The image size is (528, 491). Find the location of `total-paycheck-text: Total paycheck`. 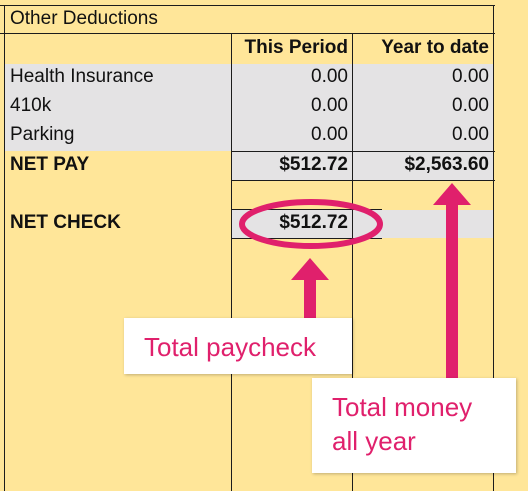

total-paycheck-text: Total paycheck is located at coordinates (230, 347).